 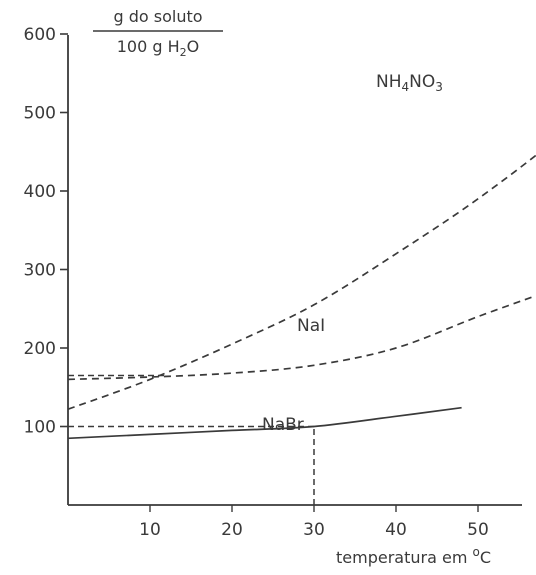 What do you see at coordinates (40, 35) in the screenshot?
I see `y-tick-label: 600` at bounding box center [40, 35].